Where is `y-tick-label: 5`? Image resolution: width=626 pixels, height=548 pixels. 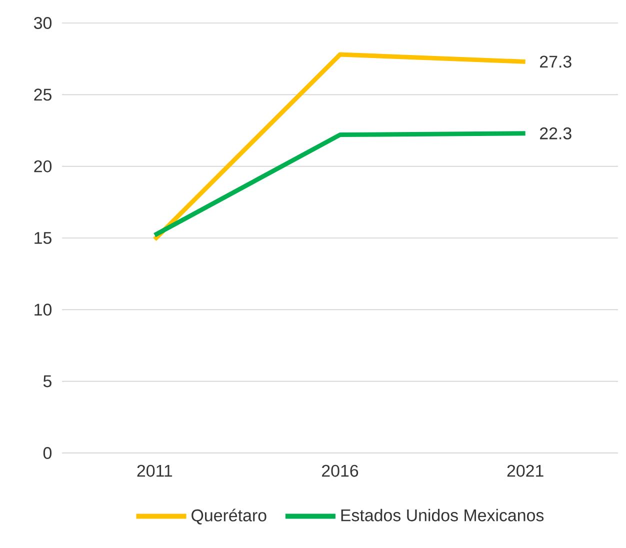
y-tick-label: 5 is located at coordinates (47, 381).